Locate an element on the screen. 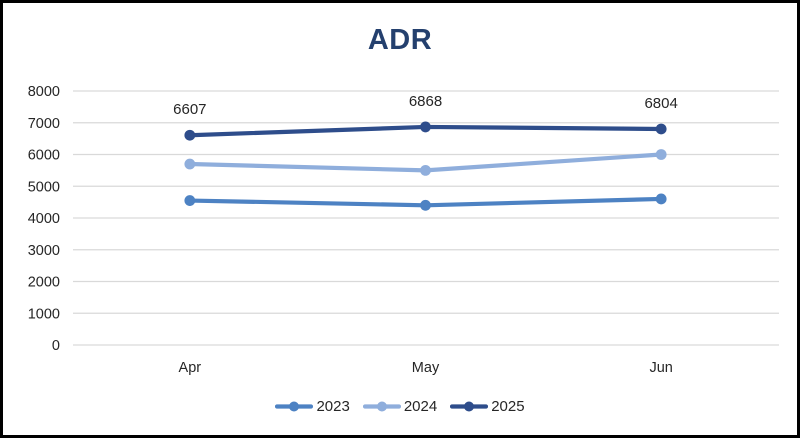  y-tick-label-1000: 1000 is located at coordinates (44, 314).